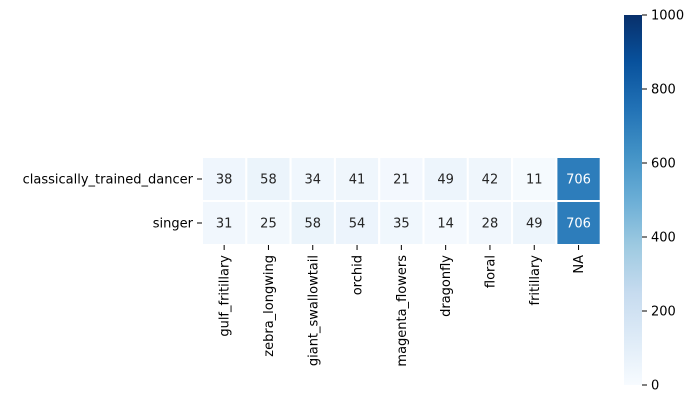 The width and height of the screenshot is (697, 403). Describe the element at coordinates (655, 386) in the screenshot. I see `colorbar-tick-label: 0` at that location.